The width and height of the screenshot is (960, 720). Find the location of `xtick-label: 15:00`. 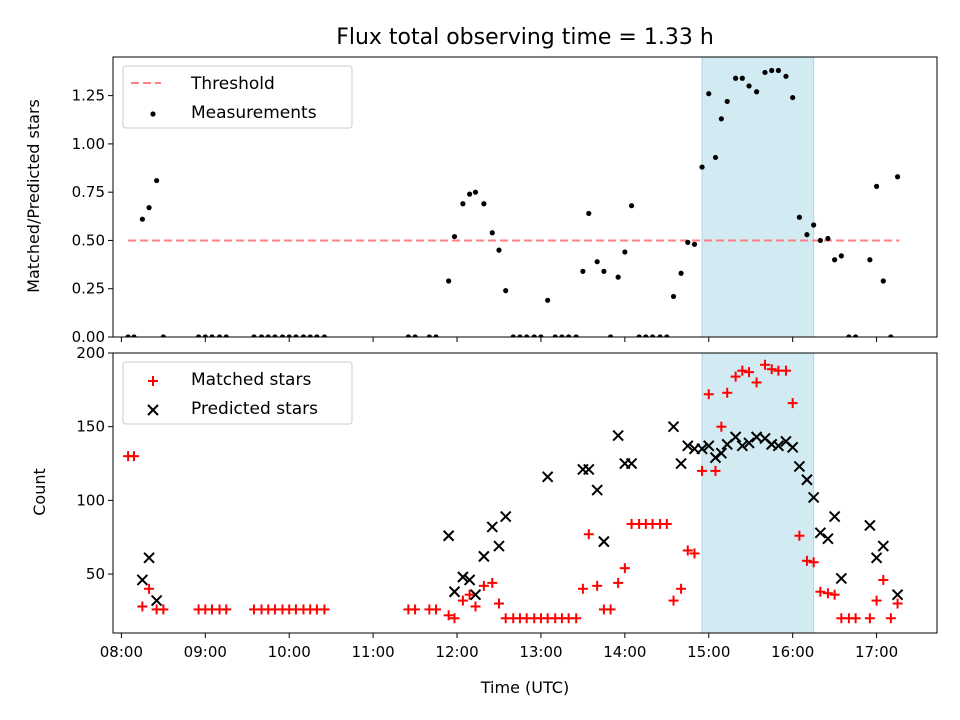

xtick-label: 15:00 is located at coordinates (708, 652).